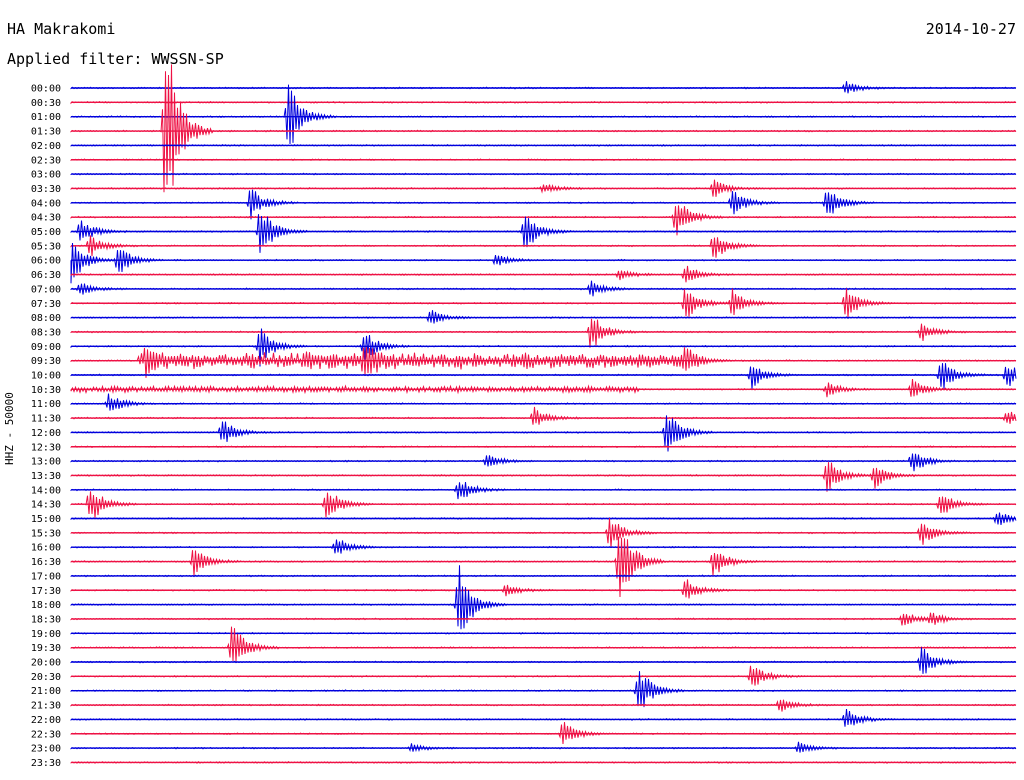 Image resolution: width=1024 pixels, height=780 pixels. Describe the element at coordinates (46, 447) in the screenshot. I see `row-time-label: 12:30` at that location.